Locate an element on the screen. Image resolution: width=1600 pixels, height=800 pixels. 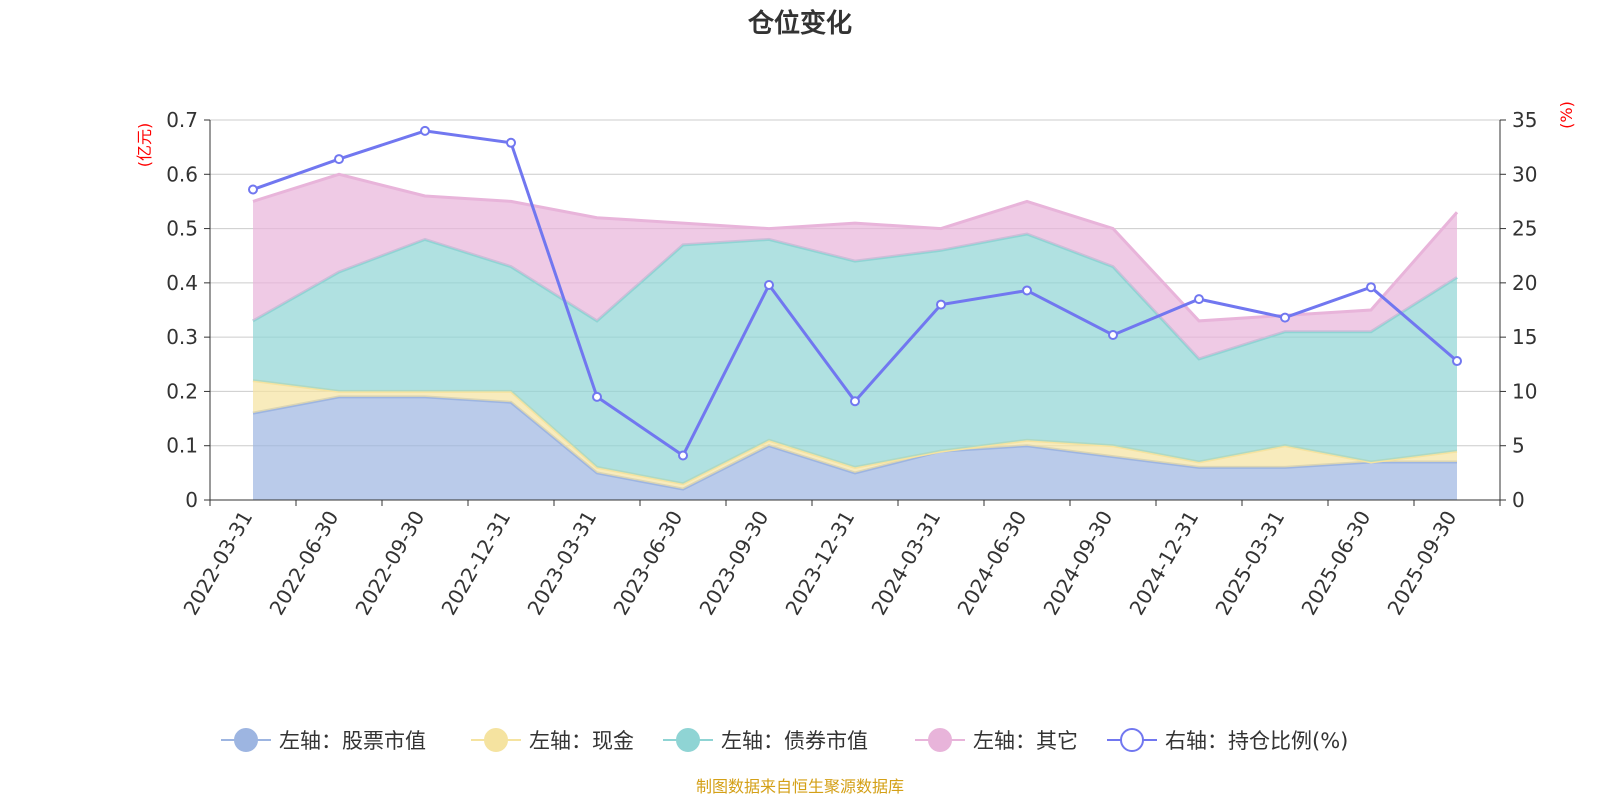
x-axis-tick-label: 2024-09-30 is located at coordinates (1077, 563).